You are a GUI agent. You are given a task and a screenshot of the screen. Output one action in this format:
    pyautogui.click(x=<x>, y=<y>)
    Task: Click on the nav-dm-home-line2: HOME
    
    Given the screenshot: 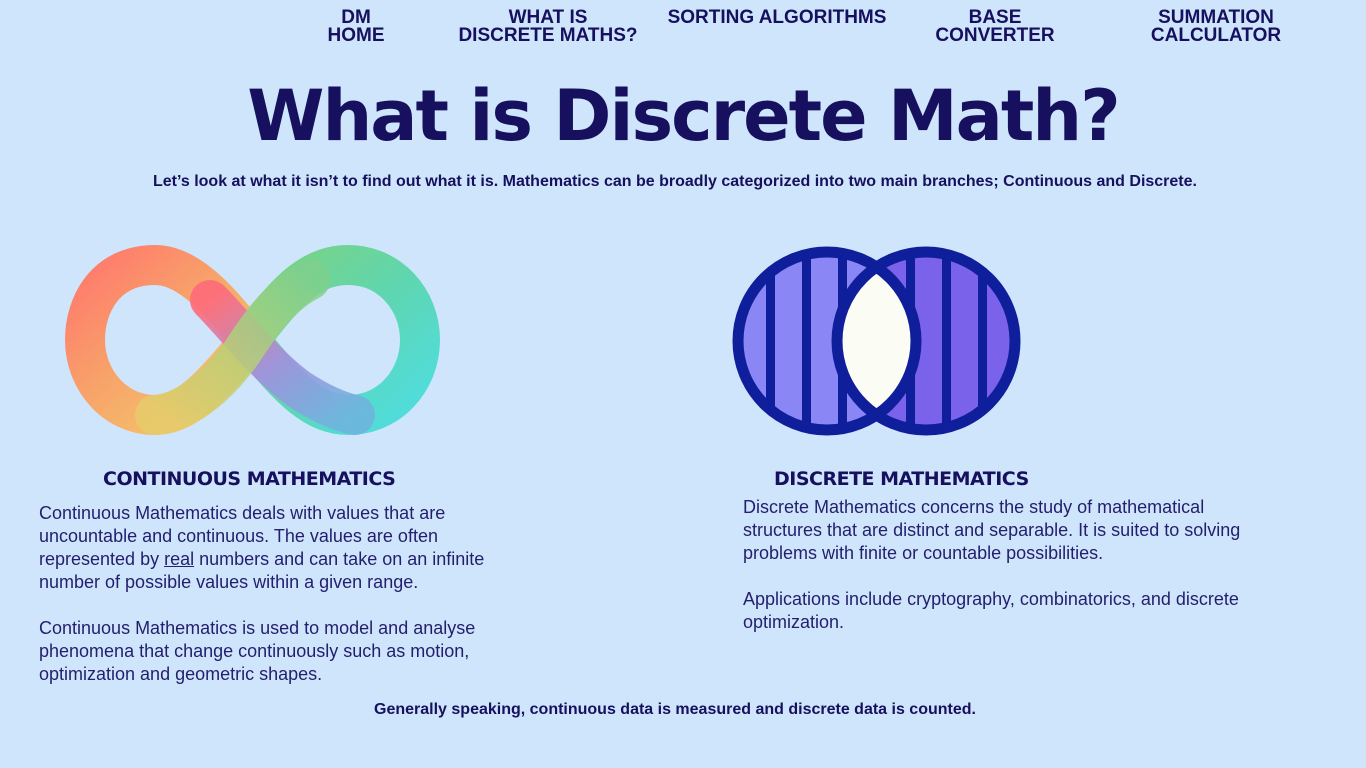 What is the action you would take?
    pyautogui.click(x=356, y=35)
    